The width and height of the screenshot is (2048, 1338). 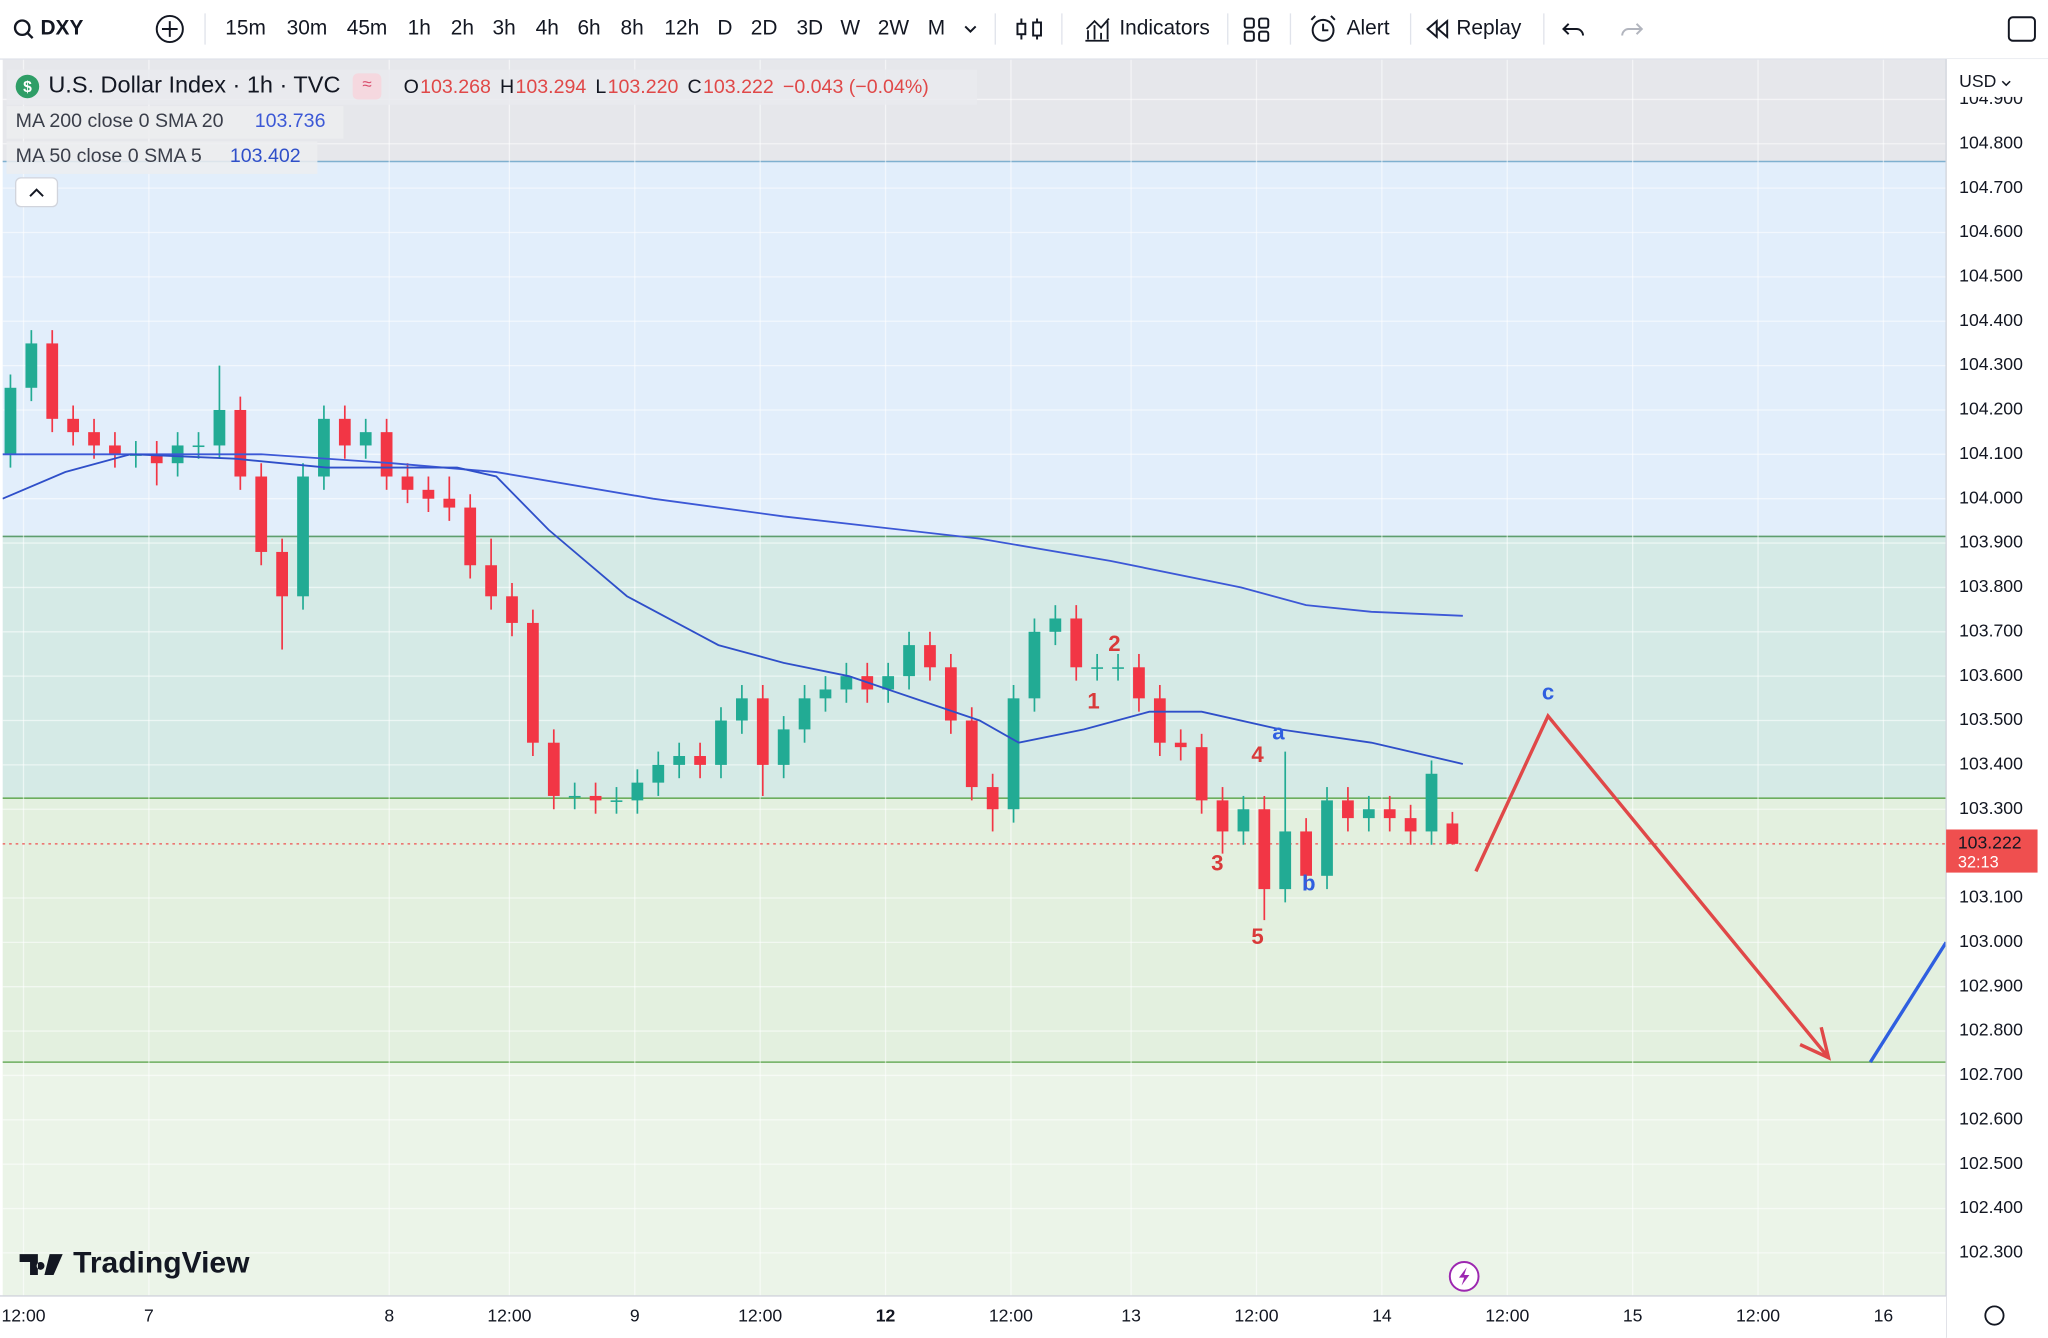 What do you see at coordinates (588, 28) in the screenshot?
I see `interval-button: 6h` at bounding box center [588, 28].